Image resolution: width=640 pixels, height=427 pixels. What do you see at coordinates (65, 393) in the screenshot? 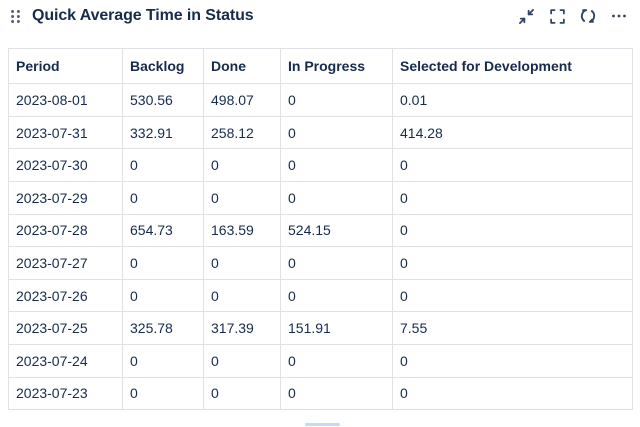
I see `table-cell: 2023-07-23` at bounding box center [65, 393].